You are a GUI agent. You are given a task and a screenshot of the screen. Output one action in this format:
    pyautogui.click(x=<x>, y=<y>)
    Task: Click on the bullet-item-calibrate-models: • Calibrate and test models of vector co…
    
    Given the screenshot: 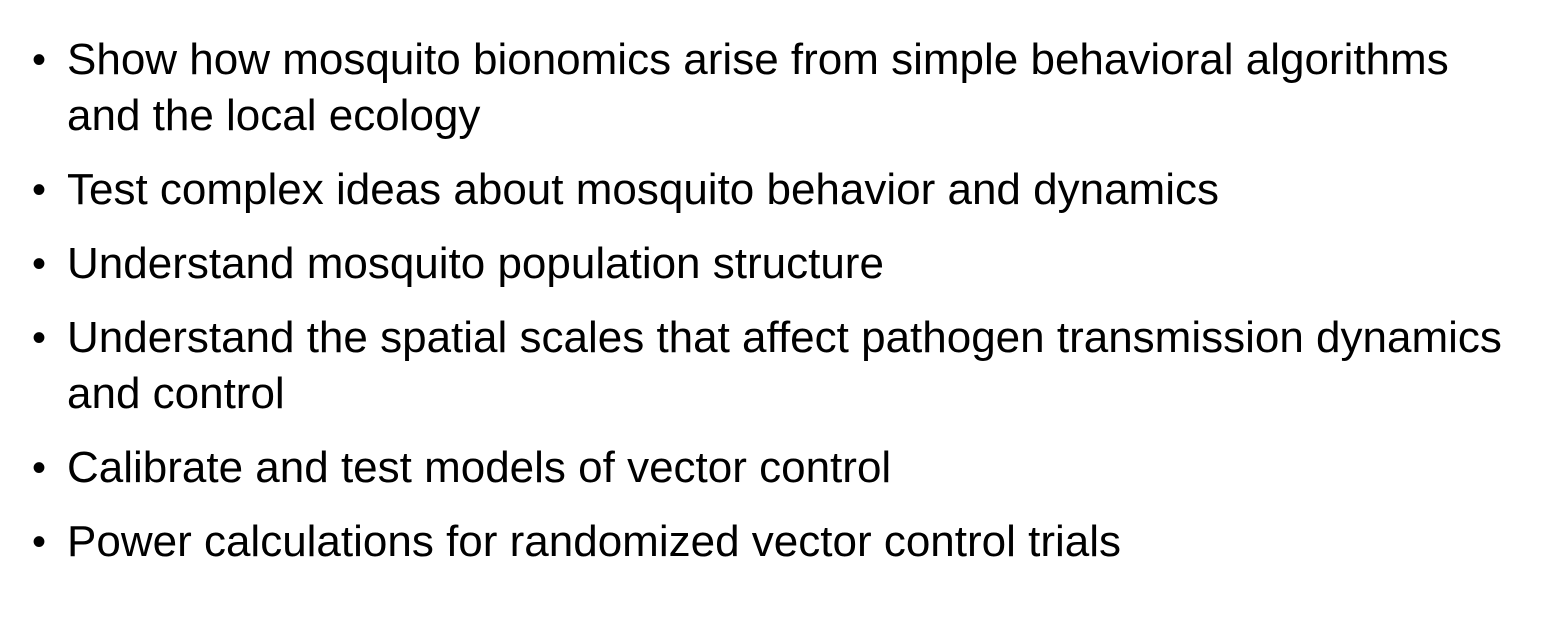 What is the action you would take?
    pyautogui.click(x=777, y=468)
    